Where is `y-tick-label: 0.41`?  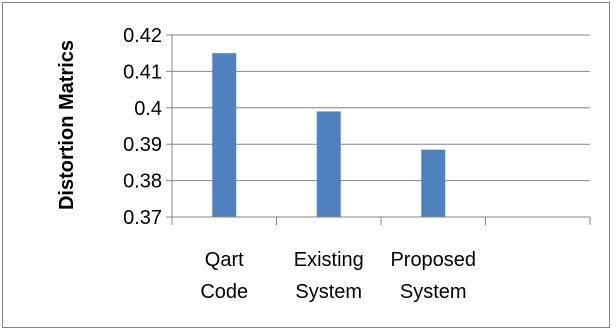 y-tick-label: 0.41 is located at coordinates (142, 72).